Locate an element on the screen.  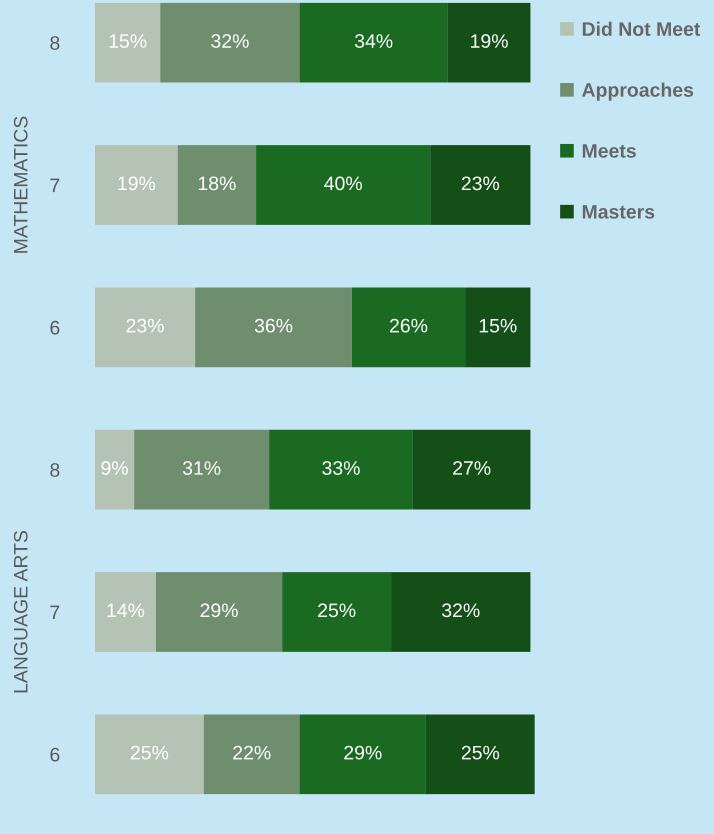
data-label: 18% is located at coordinates (217, 183).